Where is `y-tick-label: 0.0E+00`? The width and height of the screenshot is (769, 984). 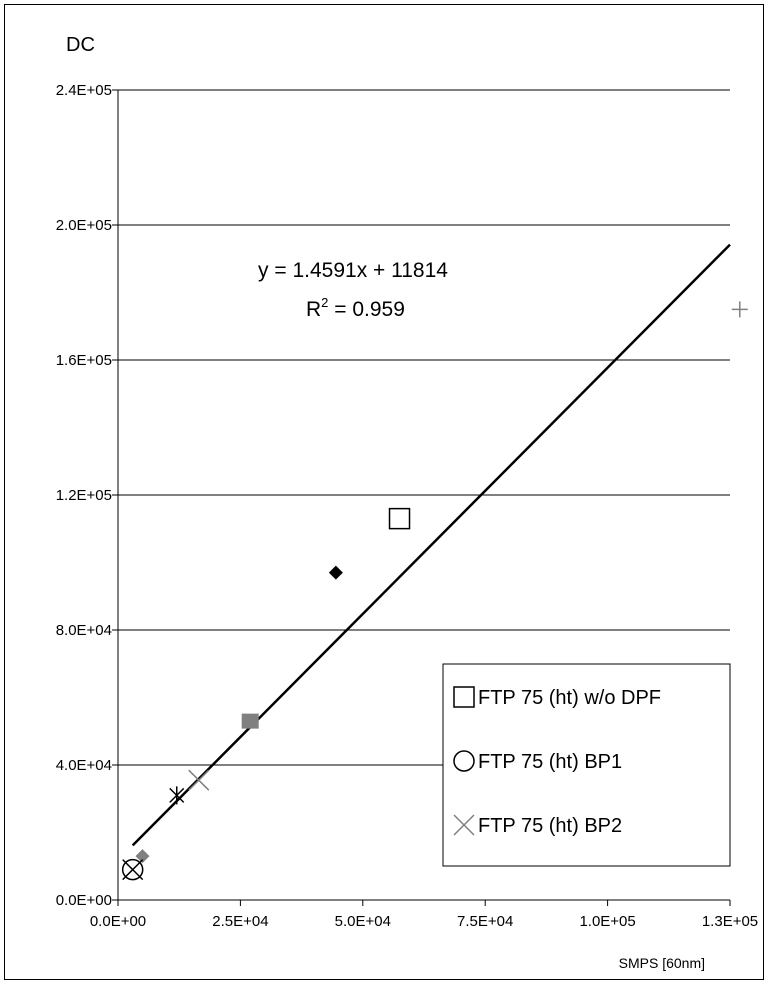
y-tick-label: 0.0E+00 is located at coordinates (84, 900).